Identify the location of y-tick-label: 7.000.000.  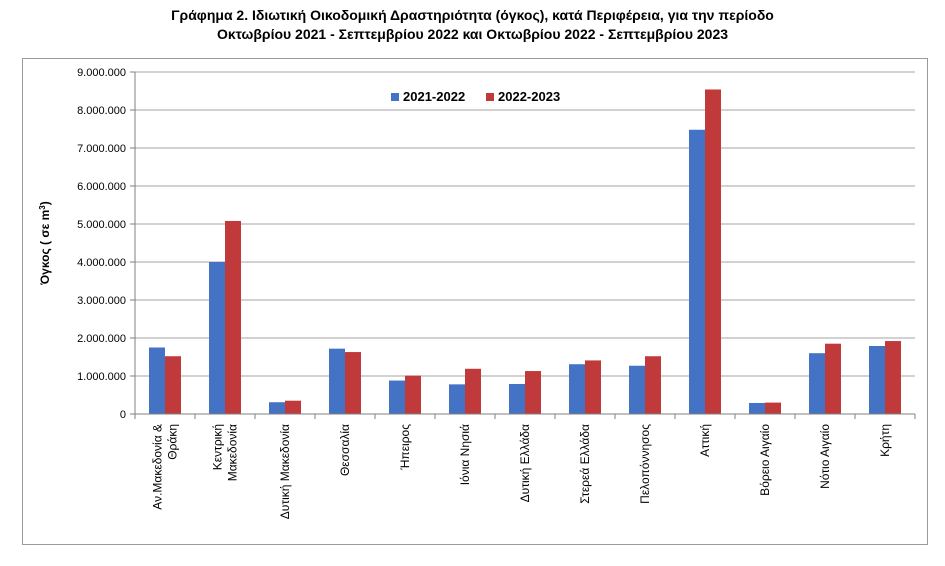
(101, 149).